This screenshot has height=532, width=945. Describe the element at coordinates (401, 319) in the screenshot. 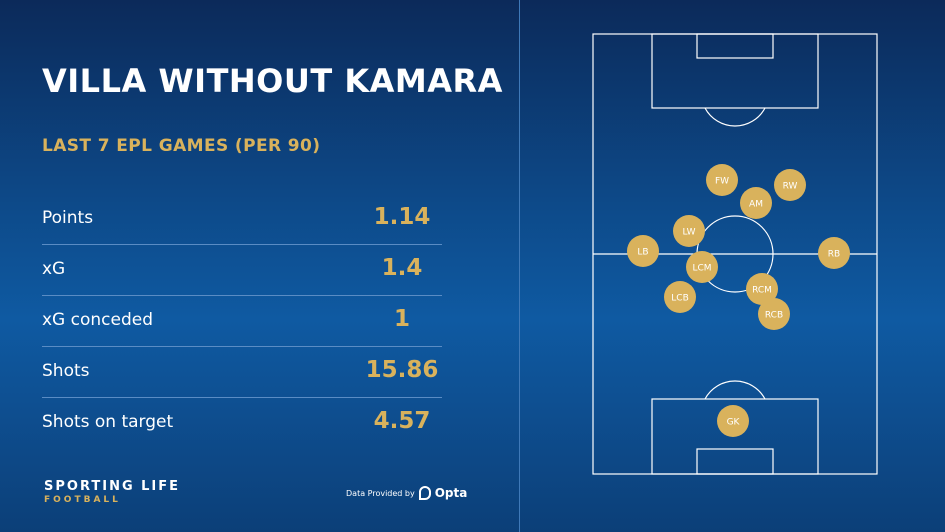

I see `stat-value: 1` at that location.